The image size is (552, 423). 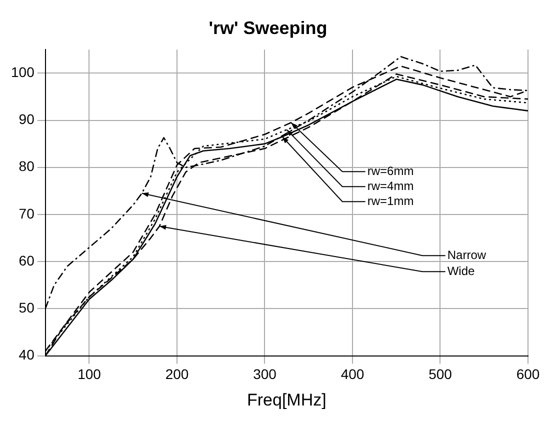 What do you see at coordinates (26, 308) in the screenshot?
I see `y-tick-label: 50` at bounding box center [26, 308].